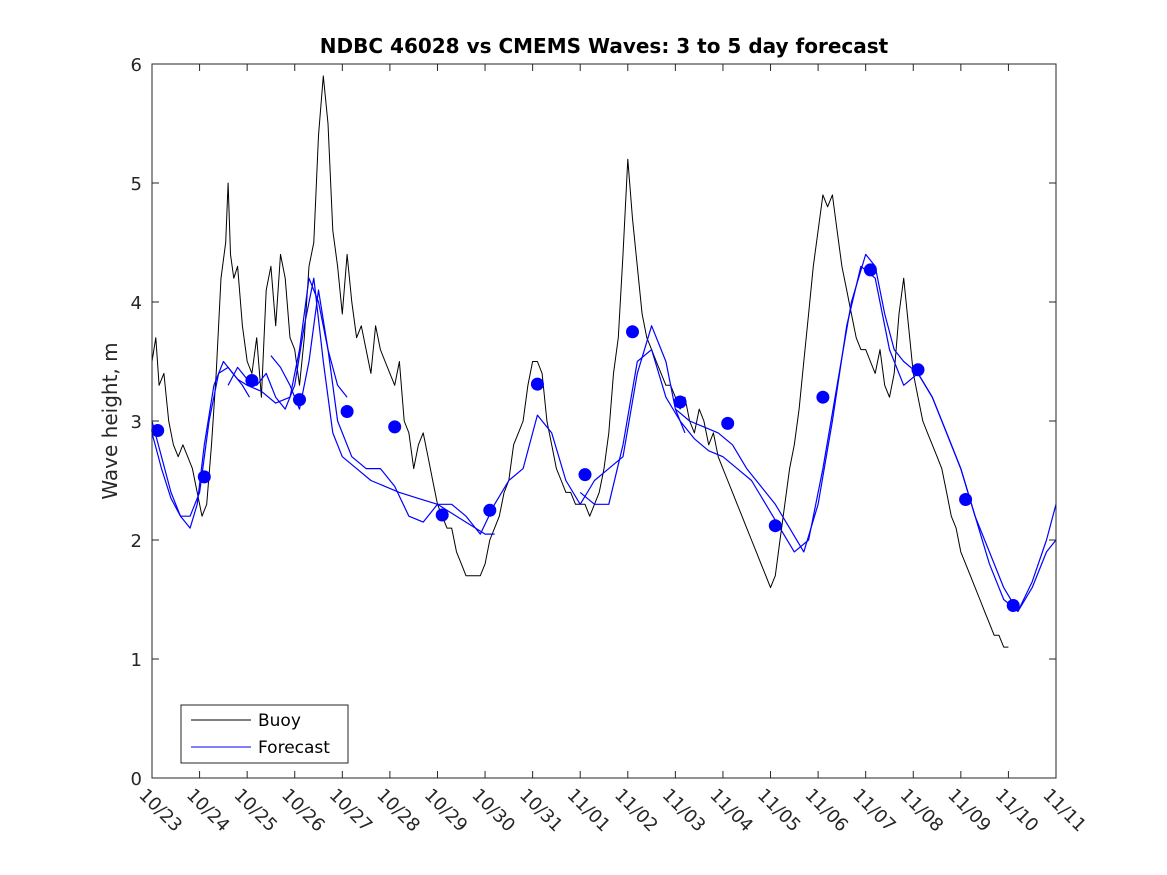  Describe the element at coordinates (279, 721) in the screenshot. I see `legend-buoy-label: Buoy` at that location.